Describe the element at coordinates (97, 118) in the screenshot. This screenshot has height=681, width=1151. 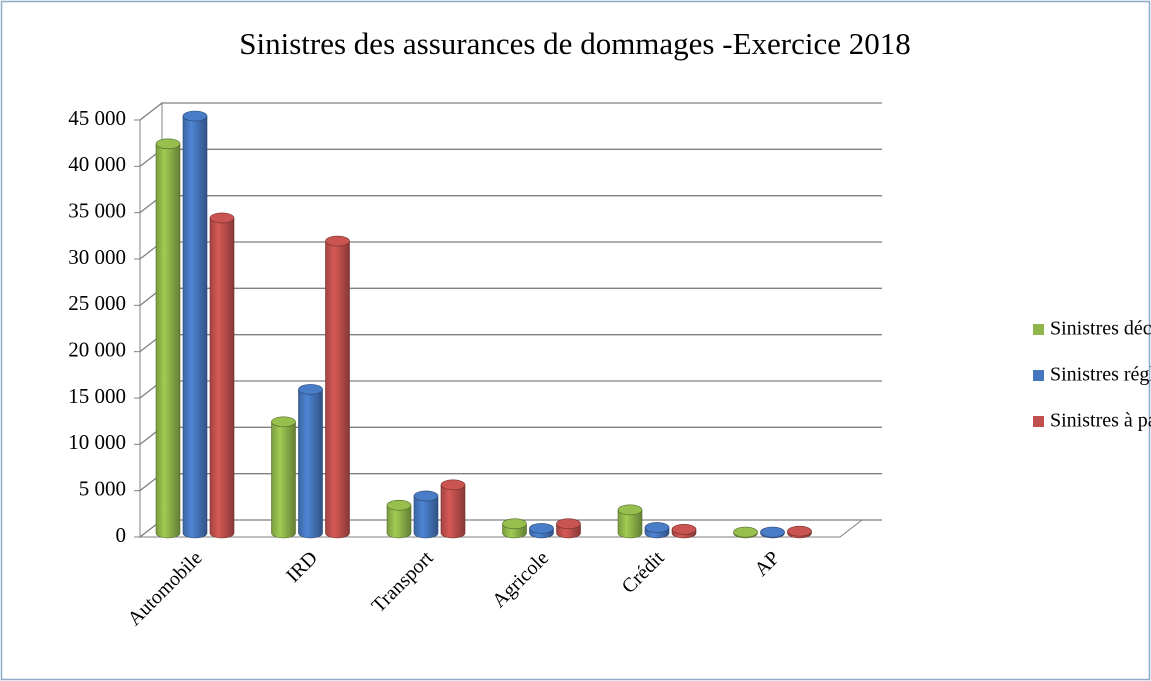
I see `y-tick-label: 45 000` at that location.